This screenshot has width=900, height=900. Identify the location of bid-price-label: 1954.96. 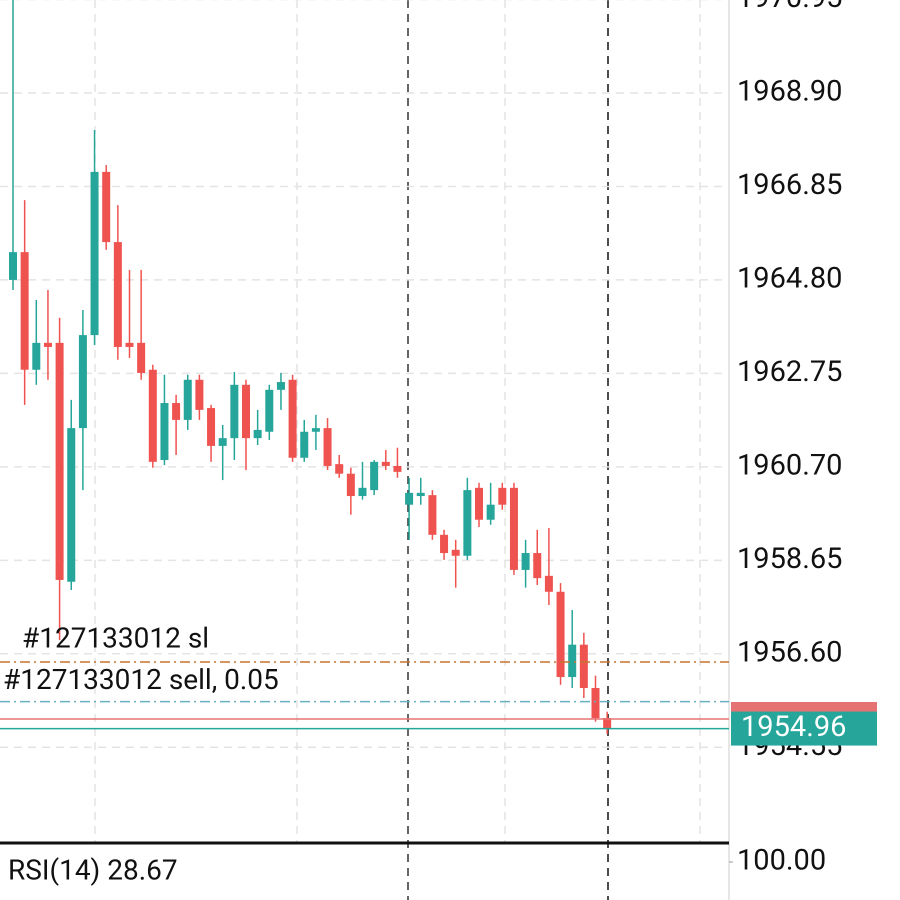
(793, 727).